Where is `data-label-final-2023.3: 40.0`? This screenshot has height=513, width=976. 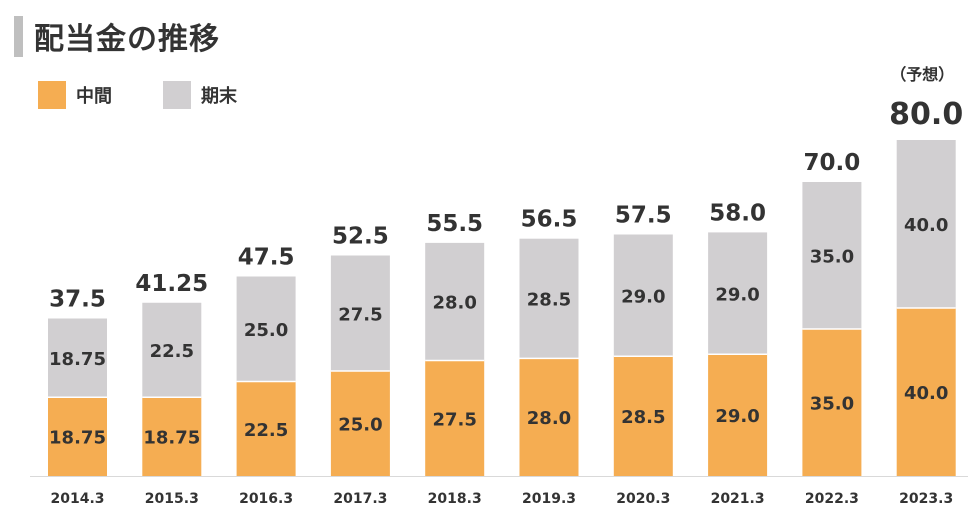
data-label-final-2023.3: 40.0 is located at coordinates (926, 225).